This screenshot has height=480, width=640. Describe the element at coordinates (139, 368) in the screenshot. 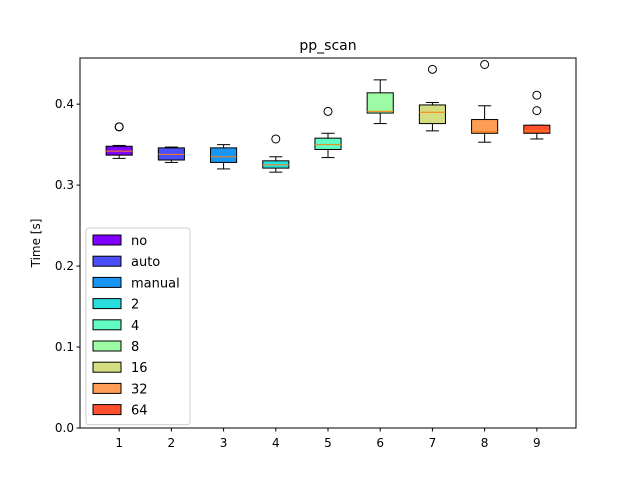

I see `legend-label: 16` at that location.